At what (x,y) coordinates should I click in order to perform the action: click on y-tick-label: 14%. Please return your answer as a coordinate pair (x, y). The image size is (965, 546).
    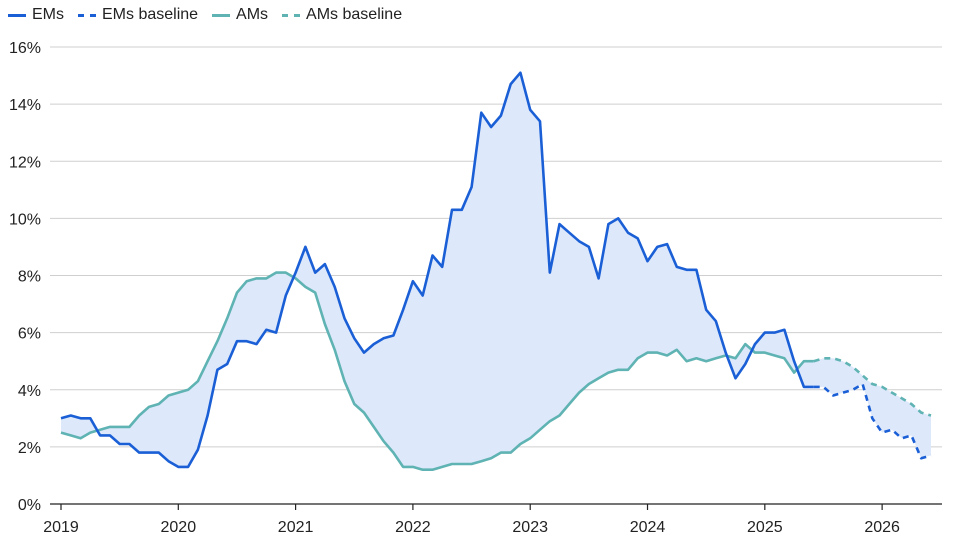
    Looking at the image, I should click on (25, 105).